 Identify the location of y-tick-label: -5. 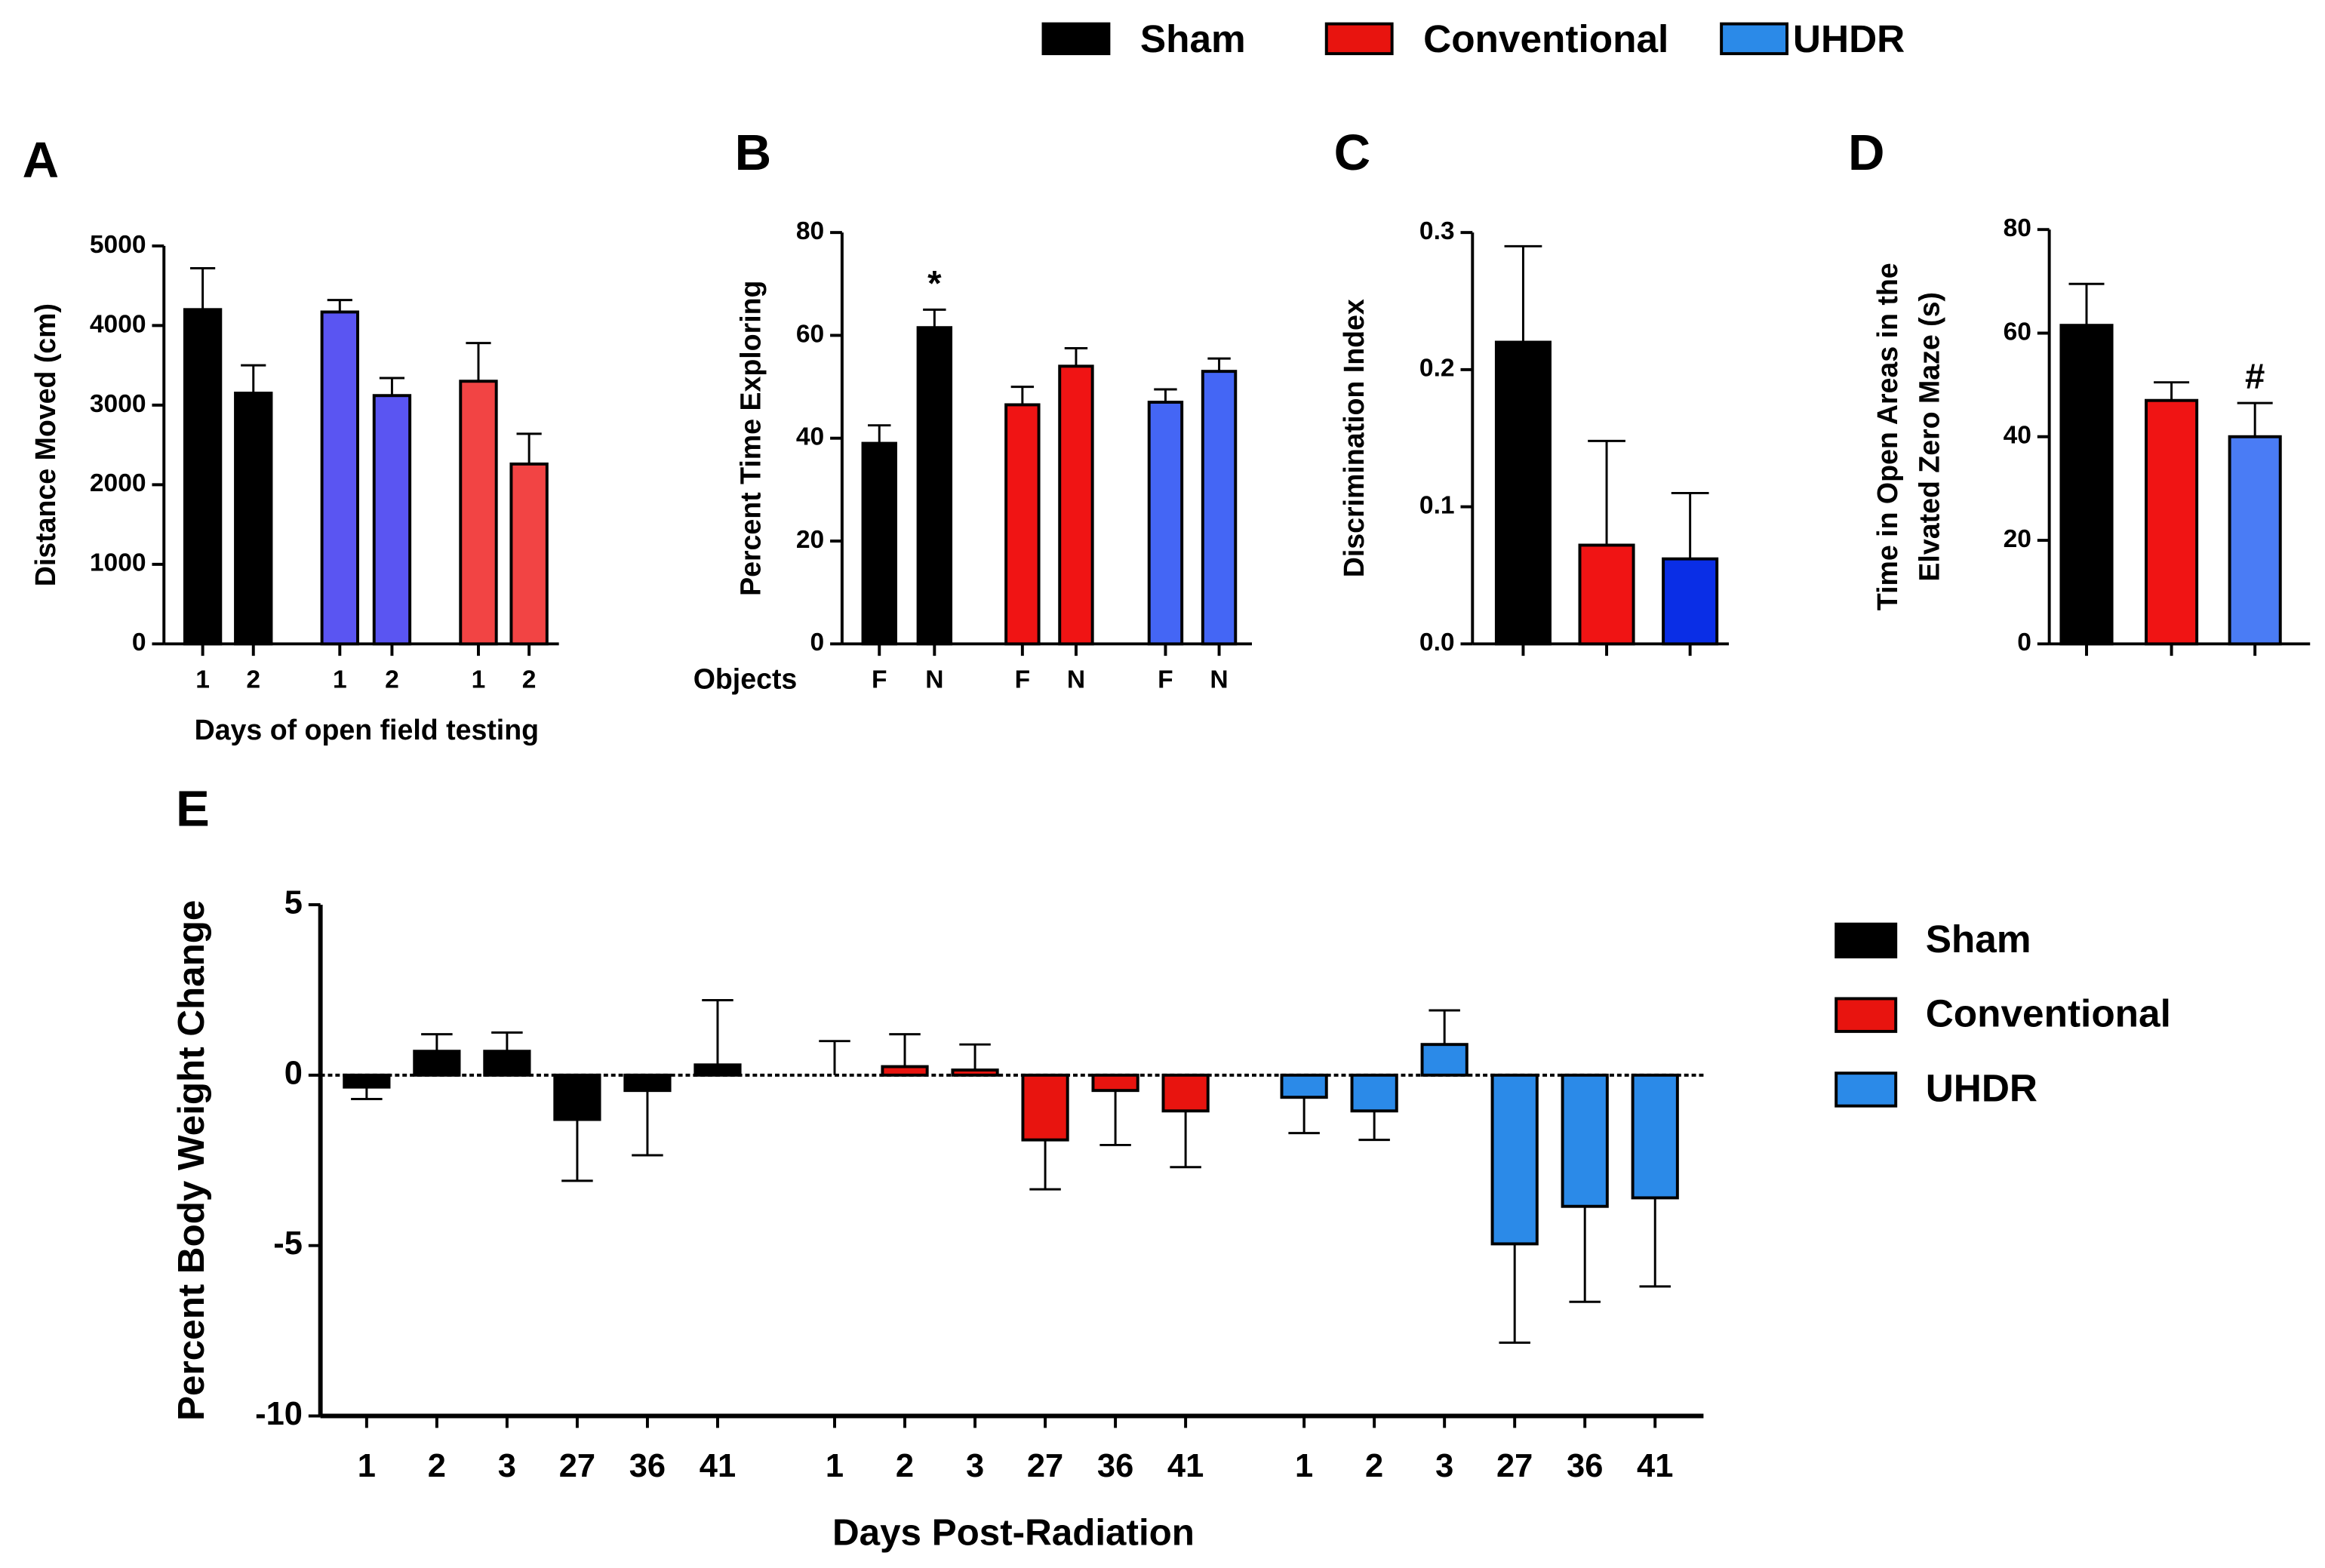
(288, 1243).